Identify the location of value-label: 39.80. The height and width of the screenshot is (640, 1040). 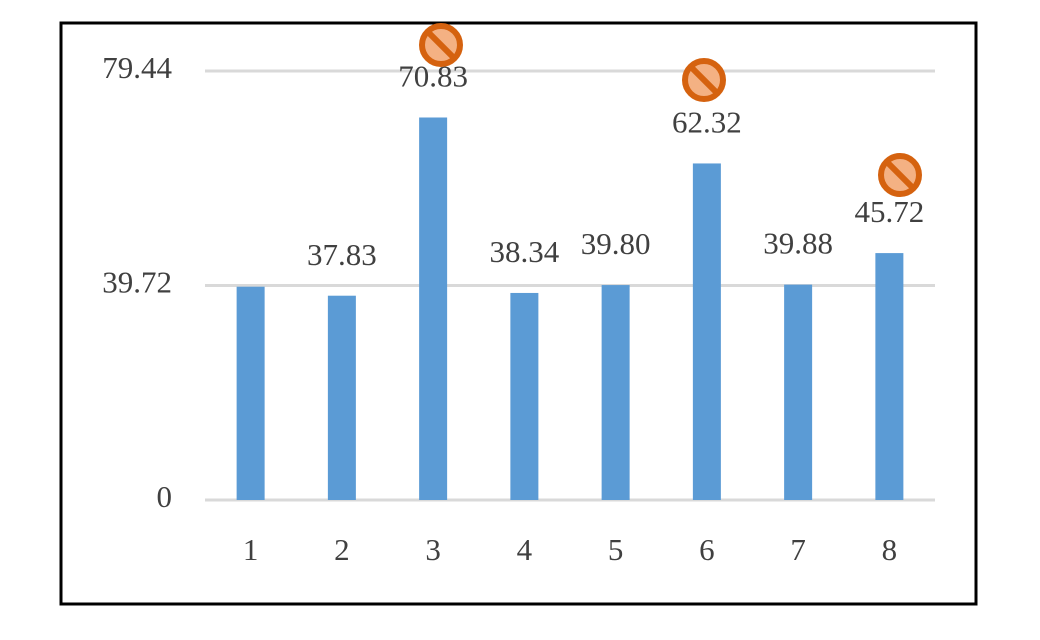
(616, 243).